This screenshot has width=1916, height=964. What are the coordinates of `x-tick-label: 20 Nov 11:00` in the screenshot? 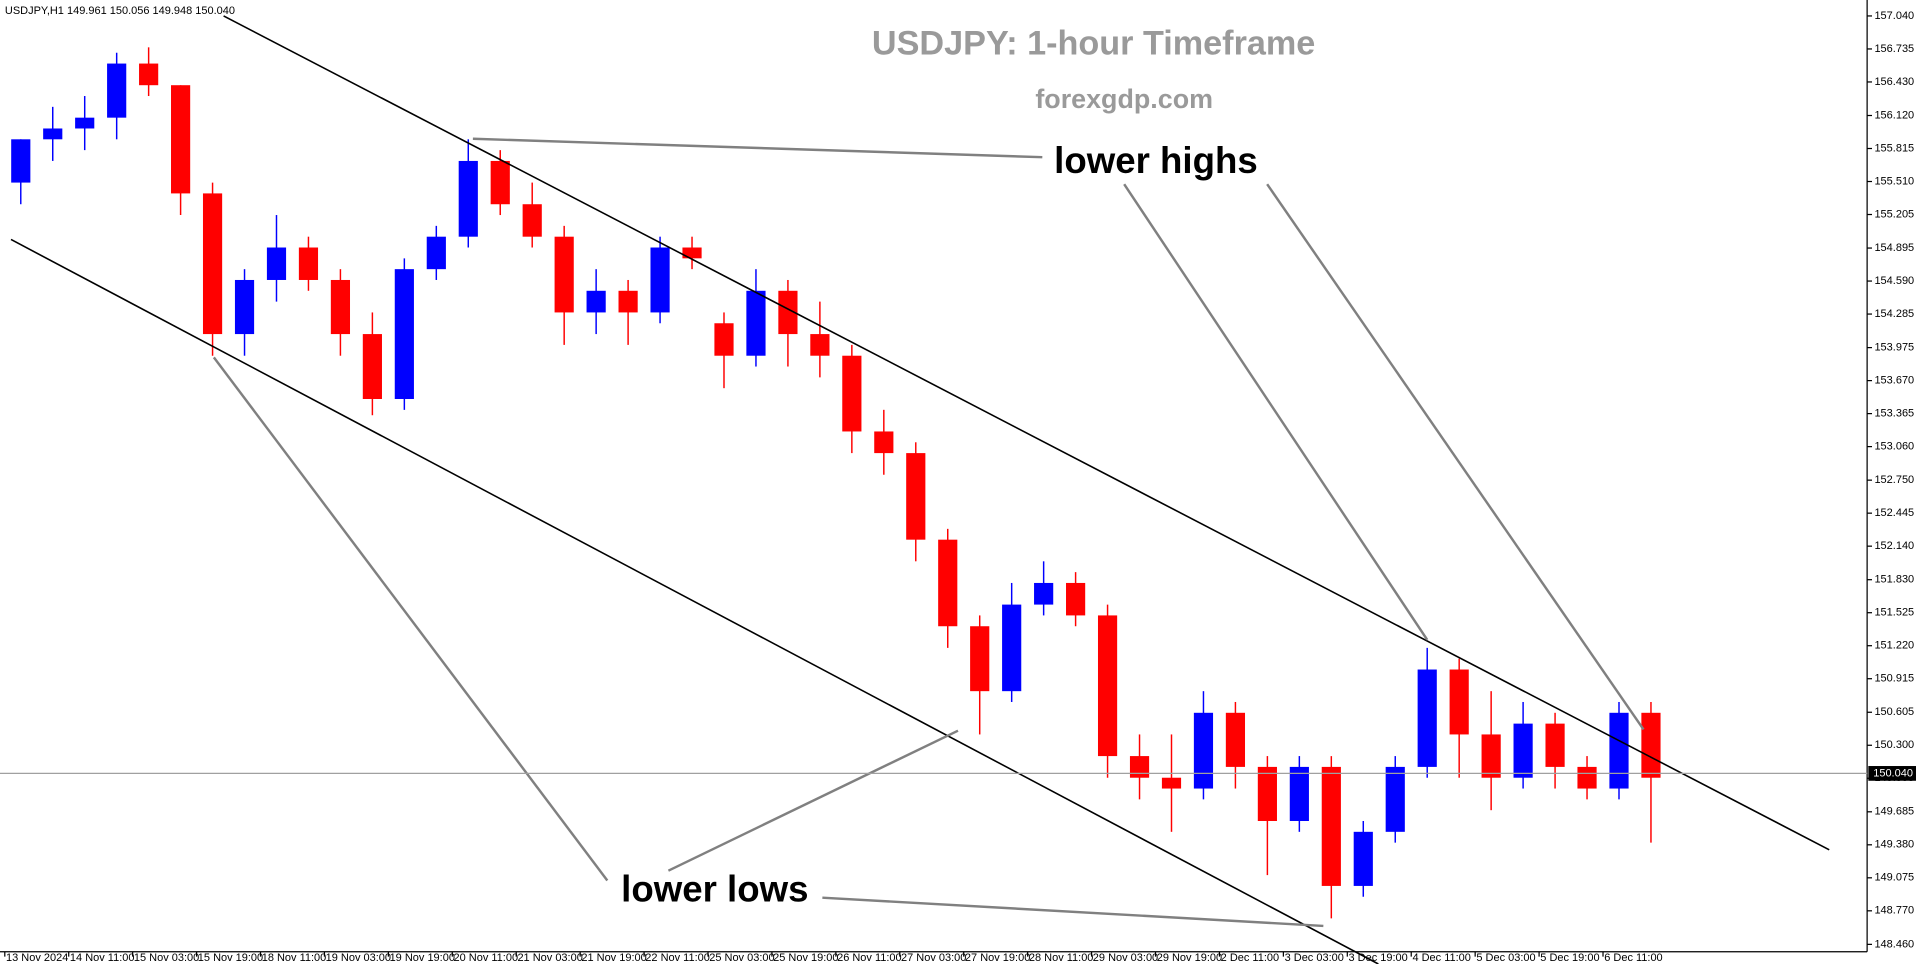 It's located at (486, 958).